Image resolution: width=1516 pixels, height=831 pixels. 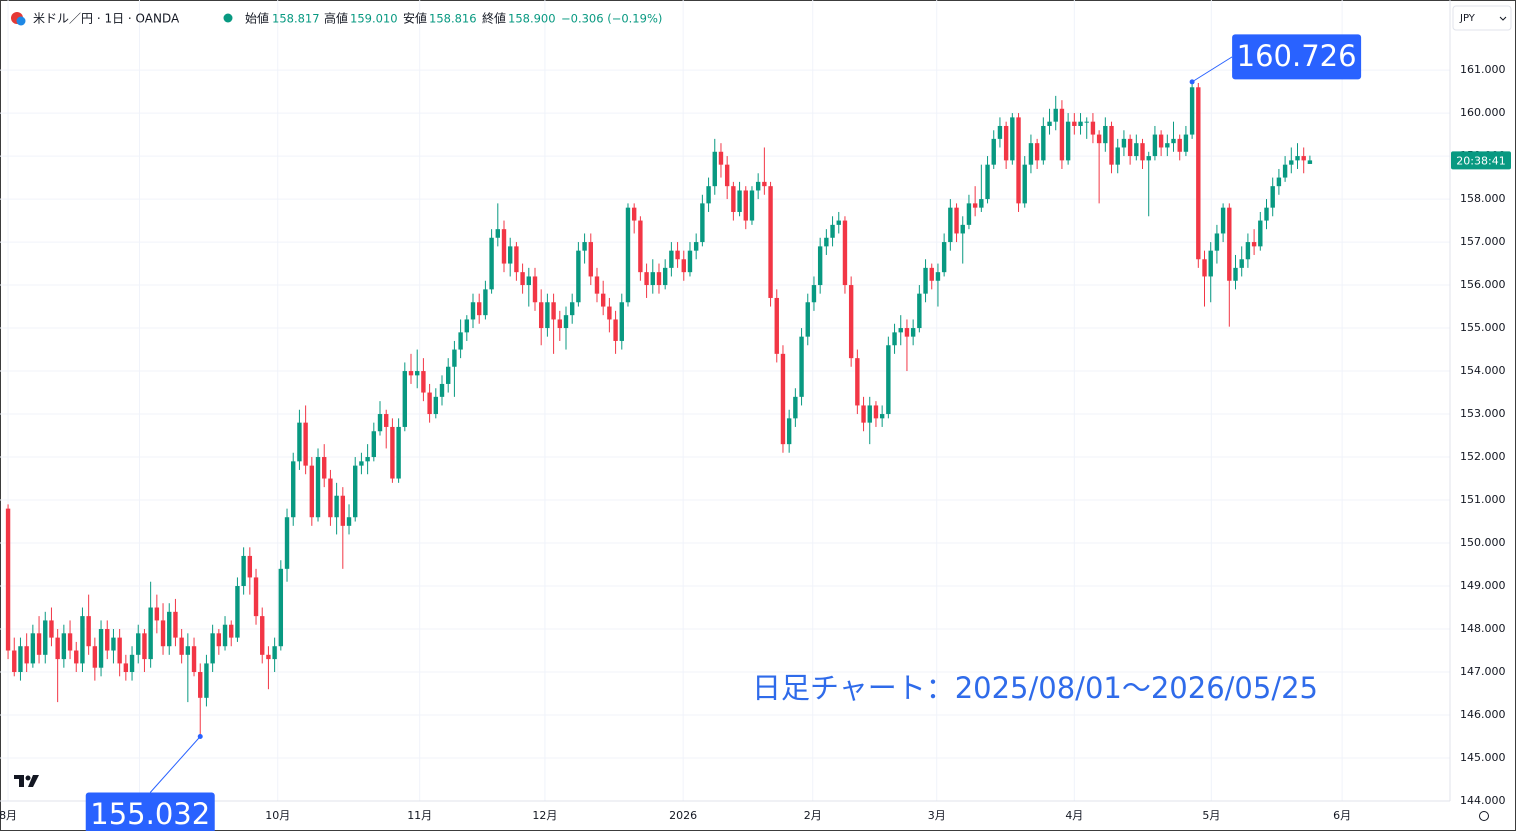 What do you see at coordinates (453, 19) in the screenshot?
I see `low-value: 158.816` at bounding box center [453, 19].